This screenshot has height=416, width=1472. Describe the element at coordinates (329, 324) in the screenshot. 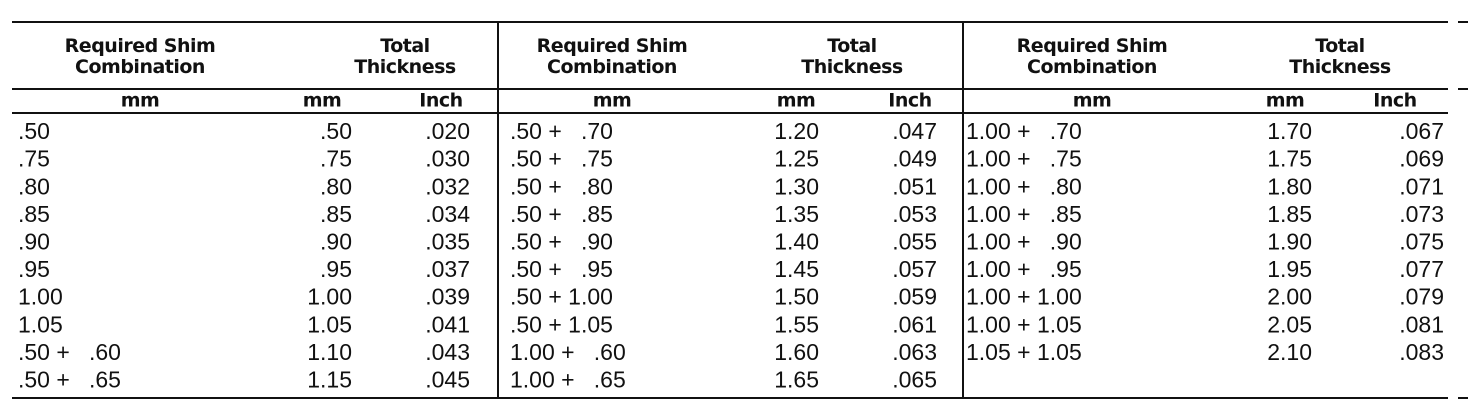

I see `thickness-mm: 1.05` at that location.